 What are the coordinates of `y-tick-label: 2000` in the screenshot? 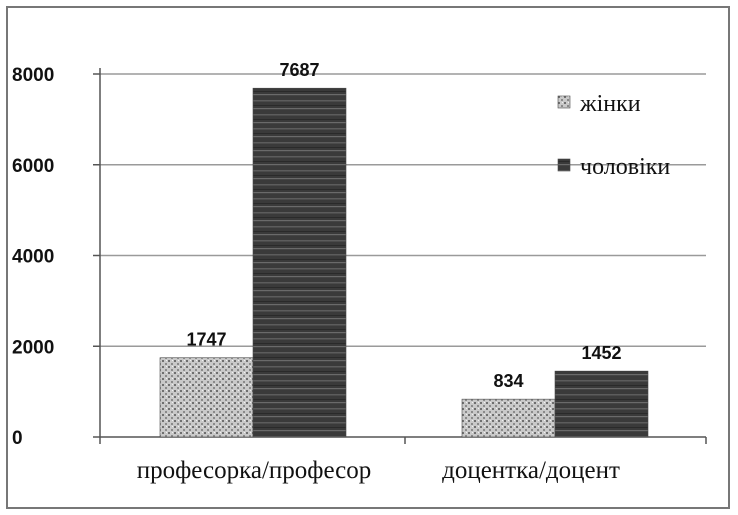 It's located at (33, 347).